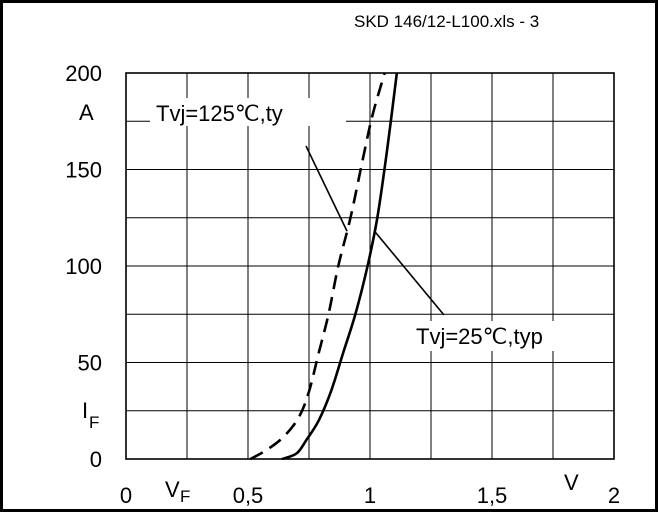  Describe the element at coordinates (571, 482) in the screenshot. I see `x-unit-label: V` at that location.